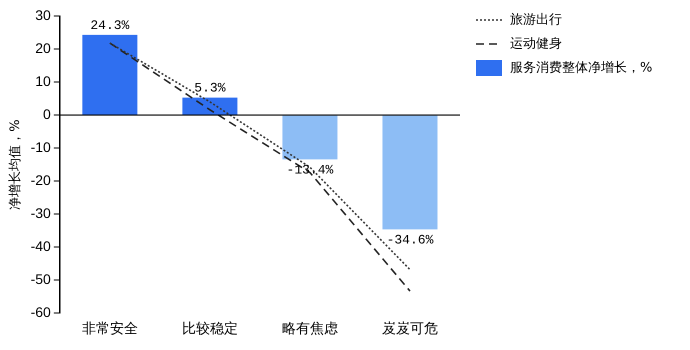  Describe the element at coordinates (536, 20) in the screenshot. I see `legend-label: 旅游出行` at that location.